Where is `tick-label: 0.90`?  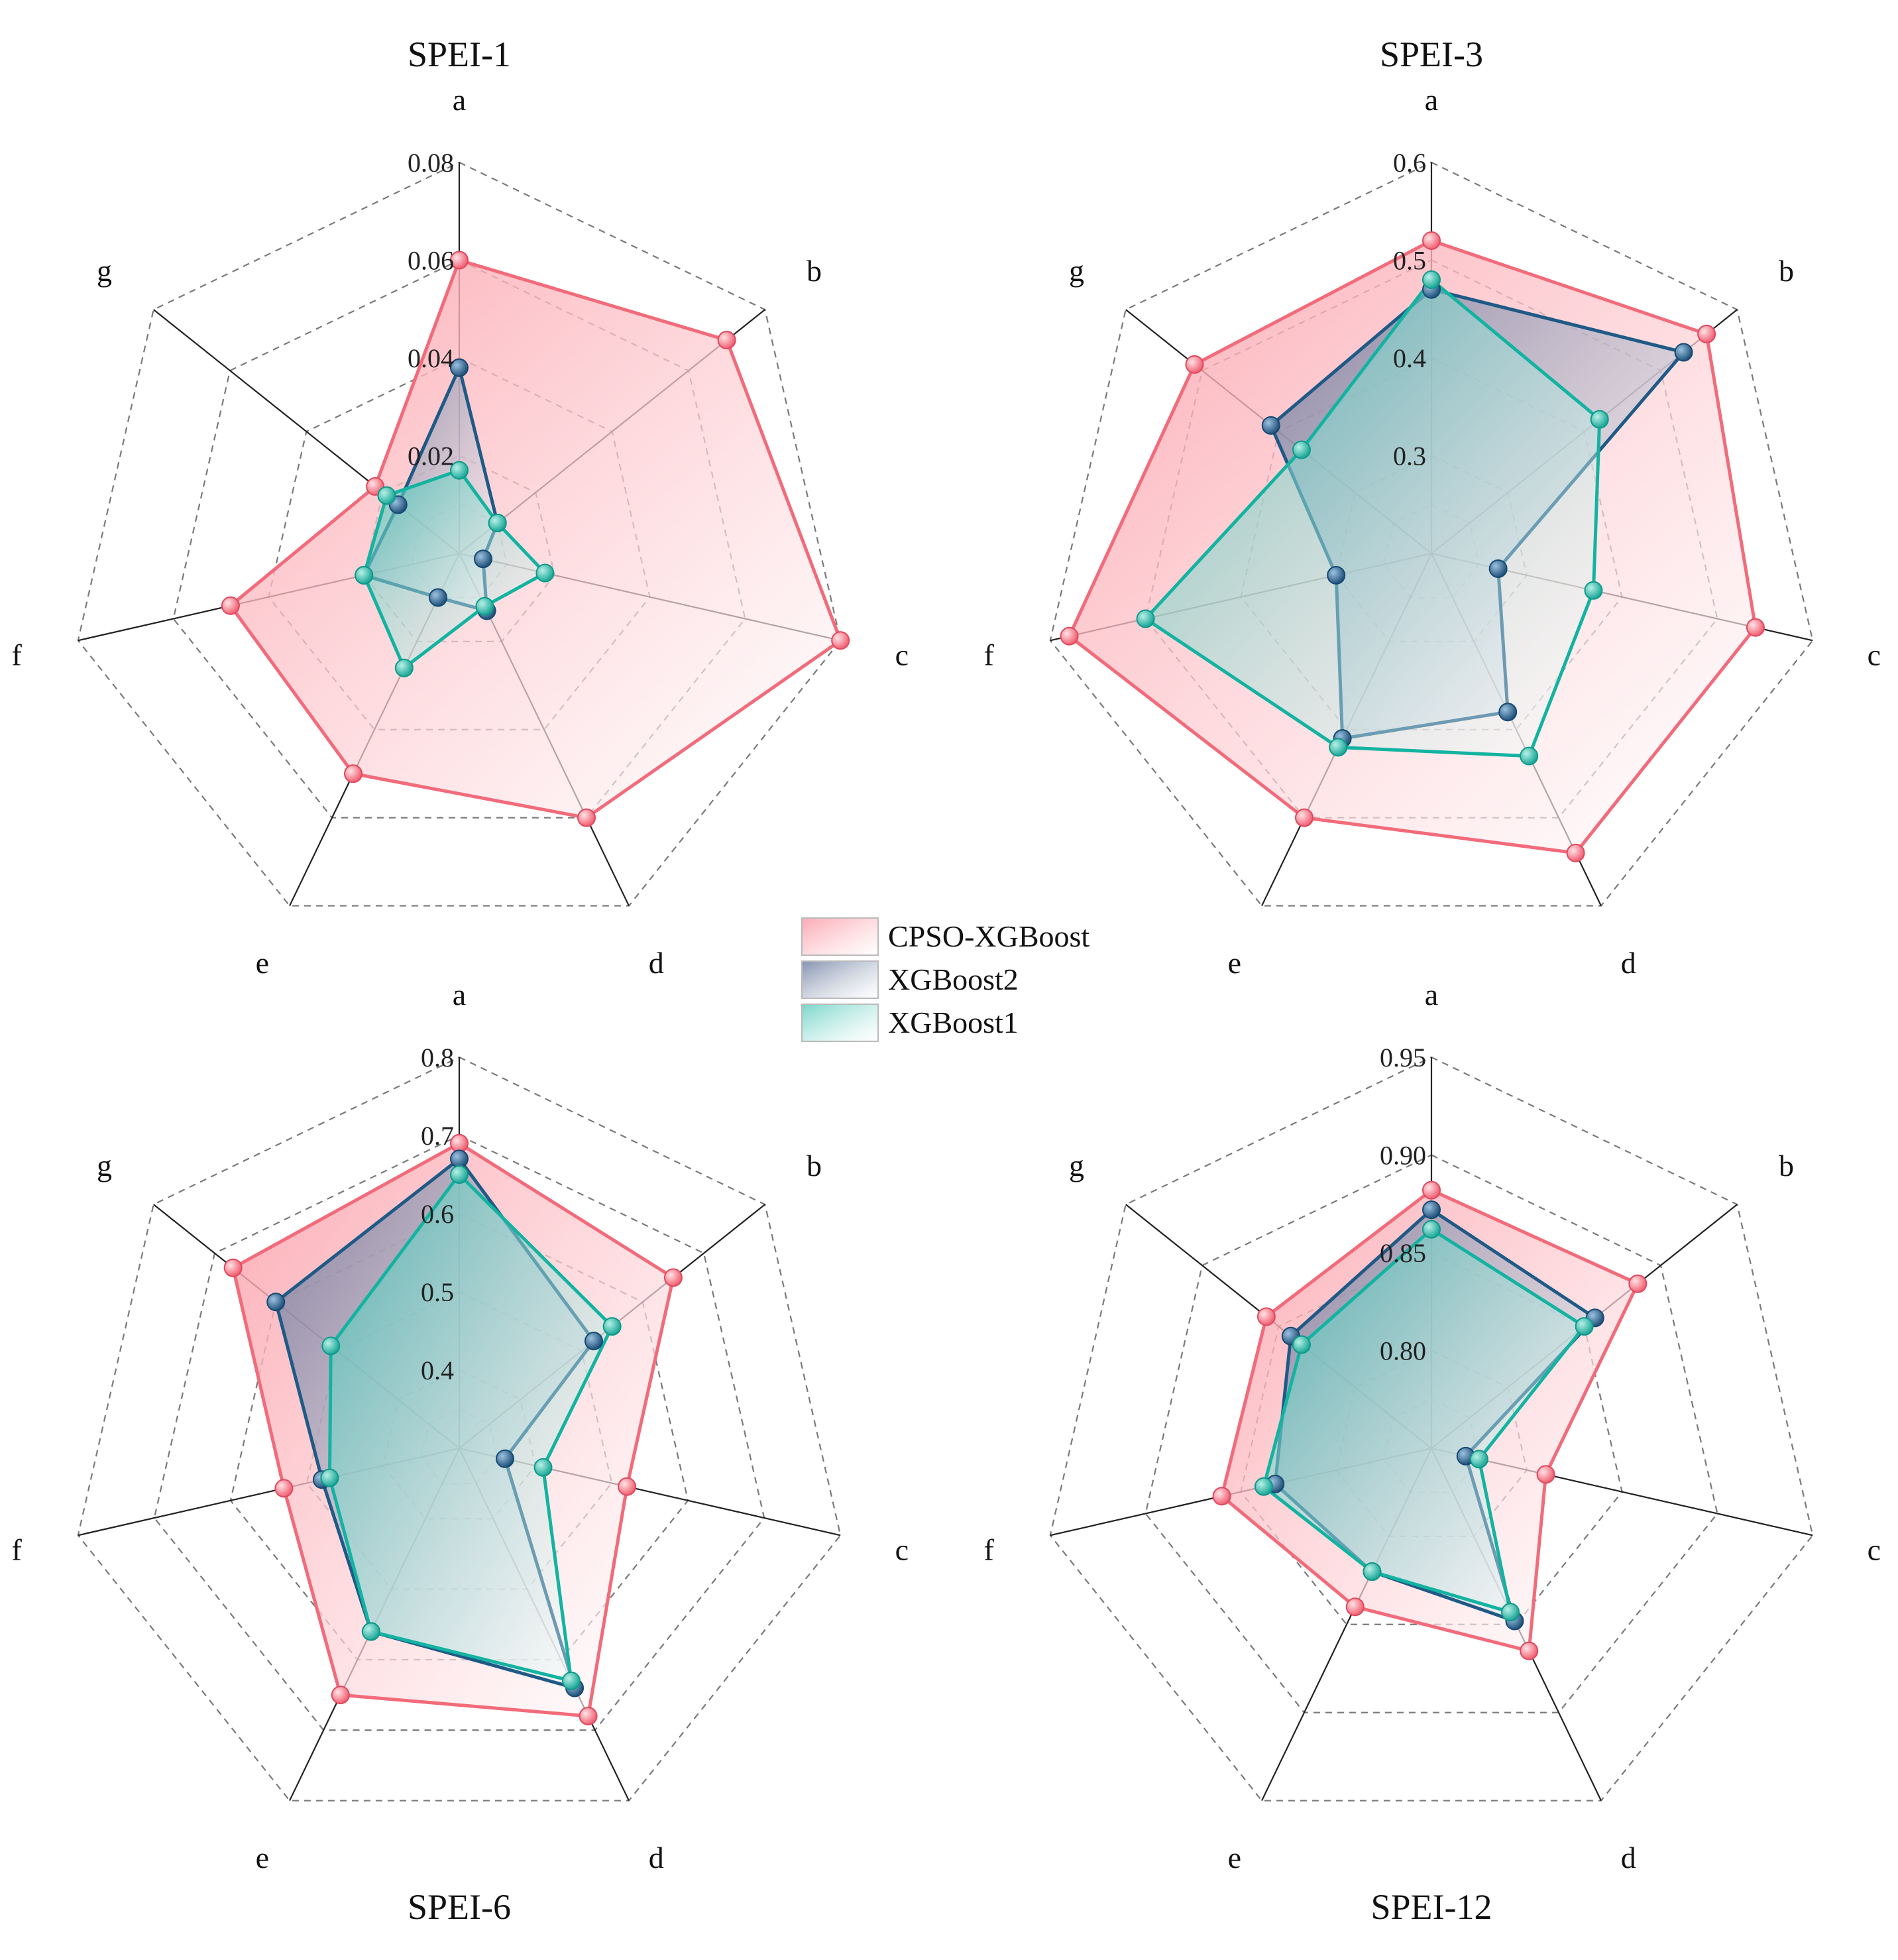
tick-label: 0.90 is located at coordinates (1403, 1156).